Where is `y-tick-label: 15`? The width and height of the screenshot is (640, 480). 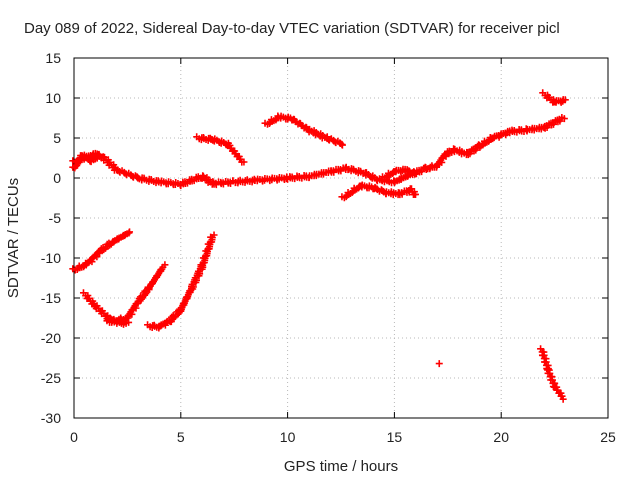
y-tick-label: 15 is located at coordinates (53, 58).